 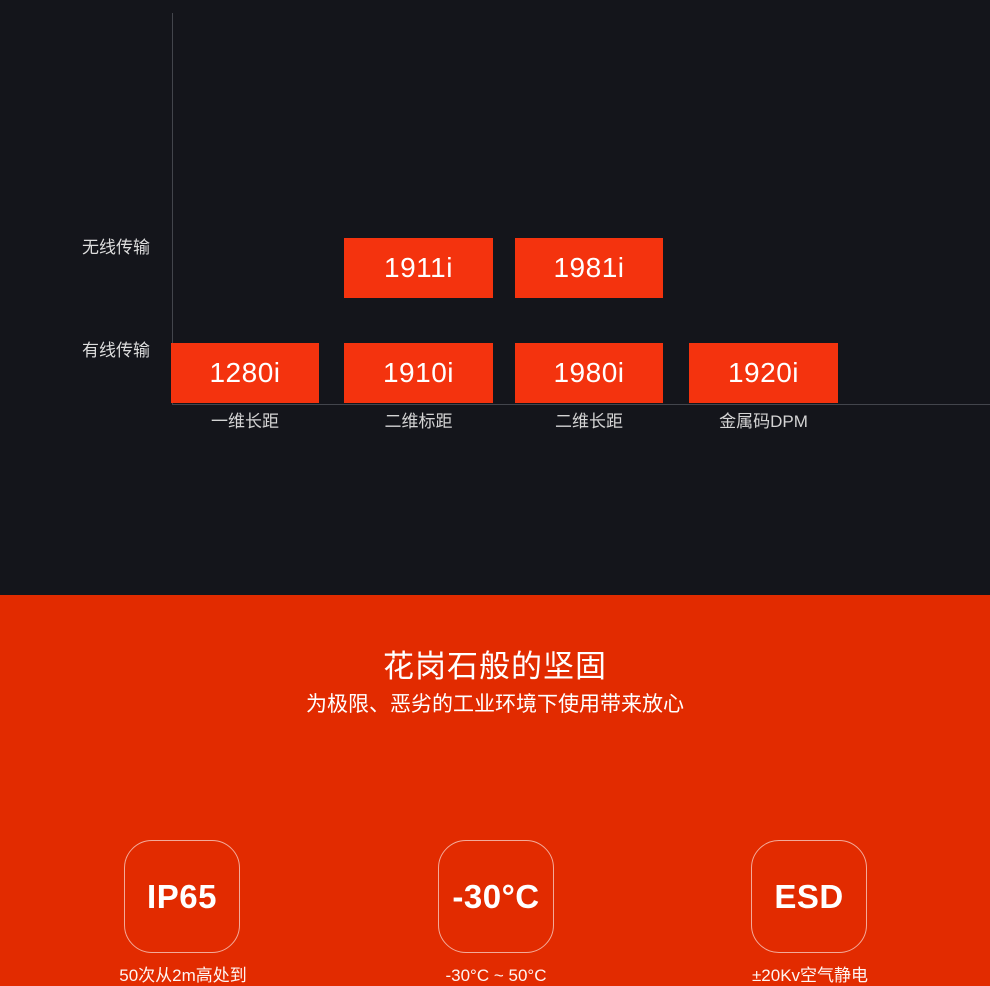 I want to click on section-subtitle: 为极限、恶劣的工业环境下使用带来放心, so click(x=495, y=704).